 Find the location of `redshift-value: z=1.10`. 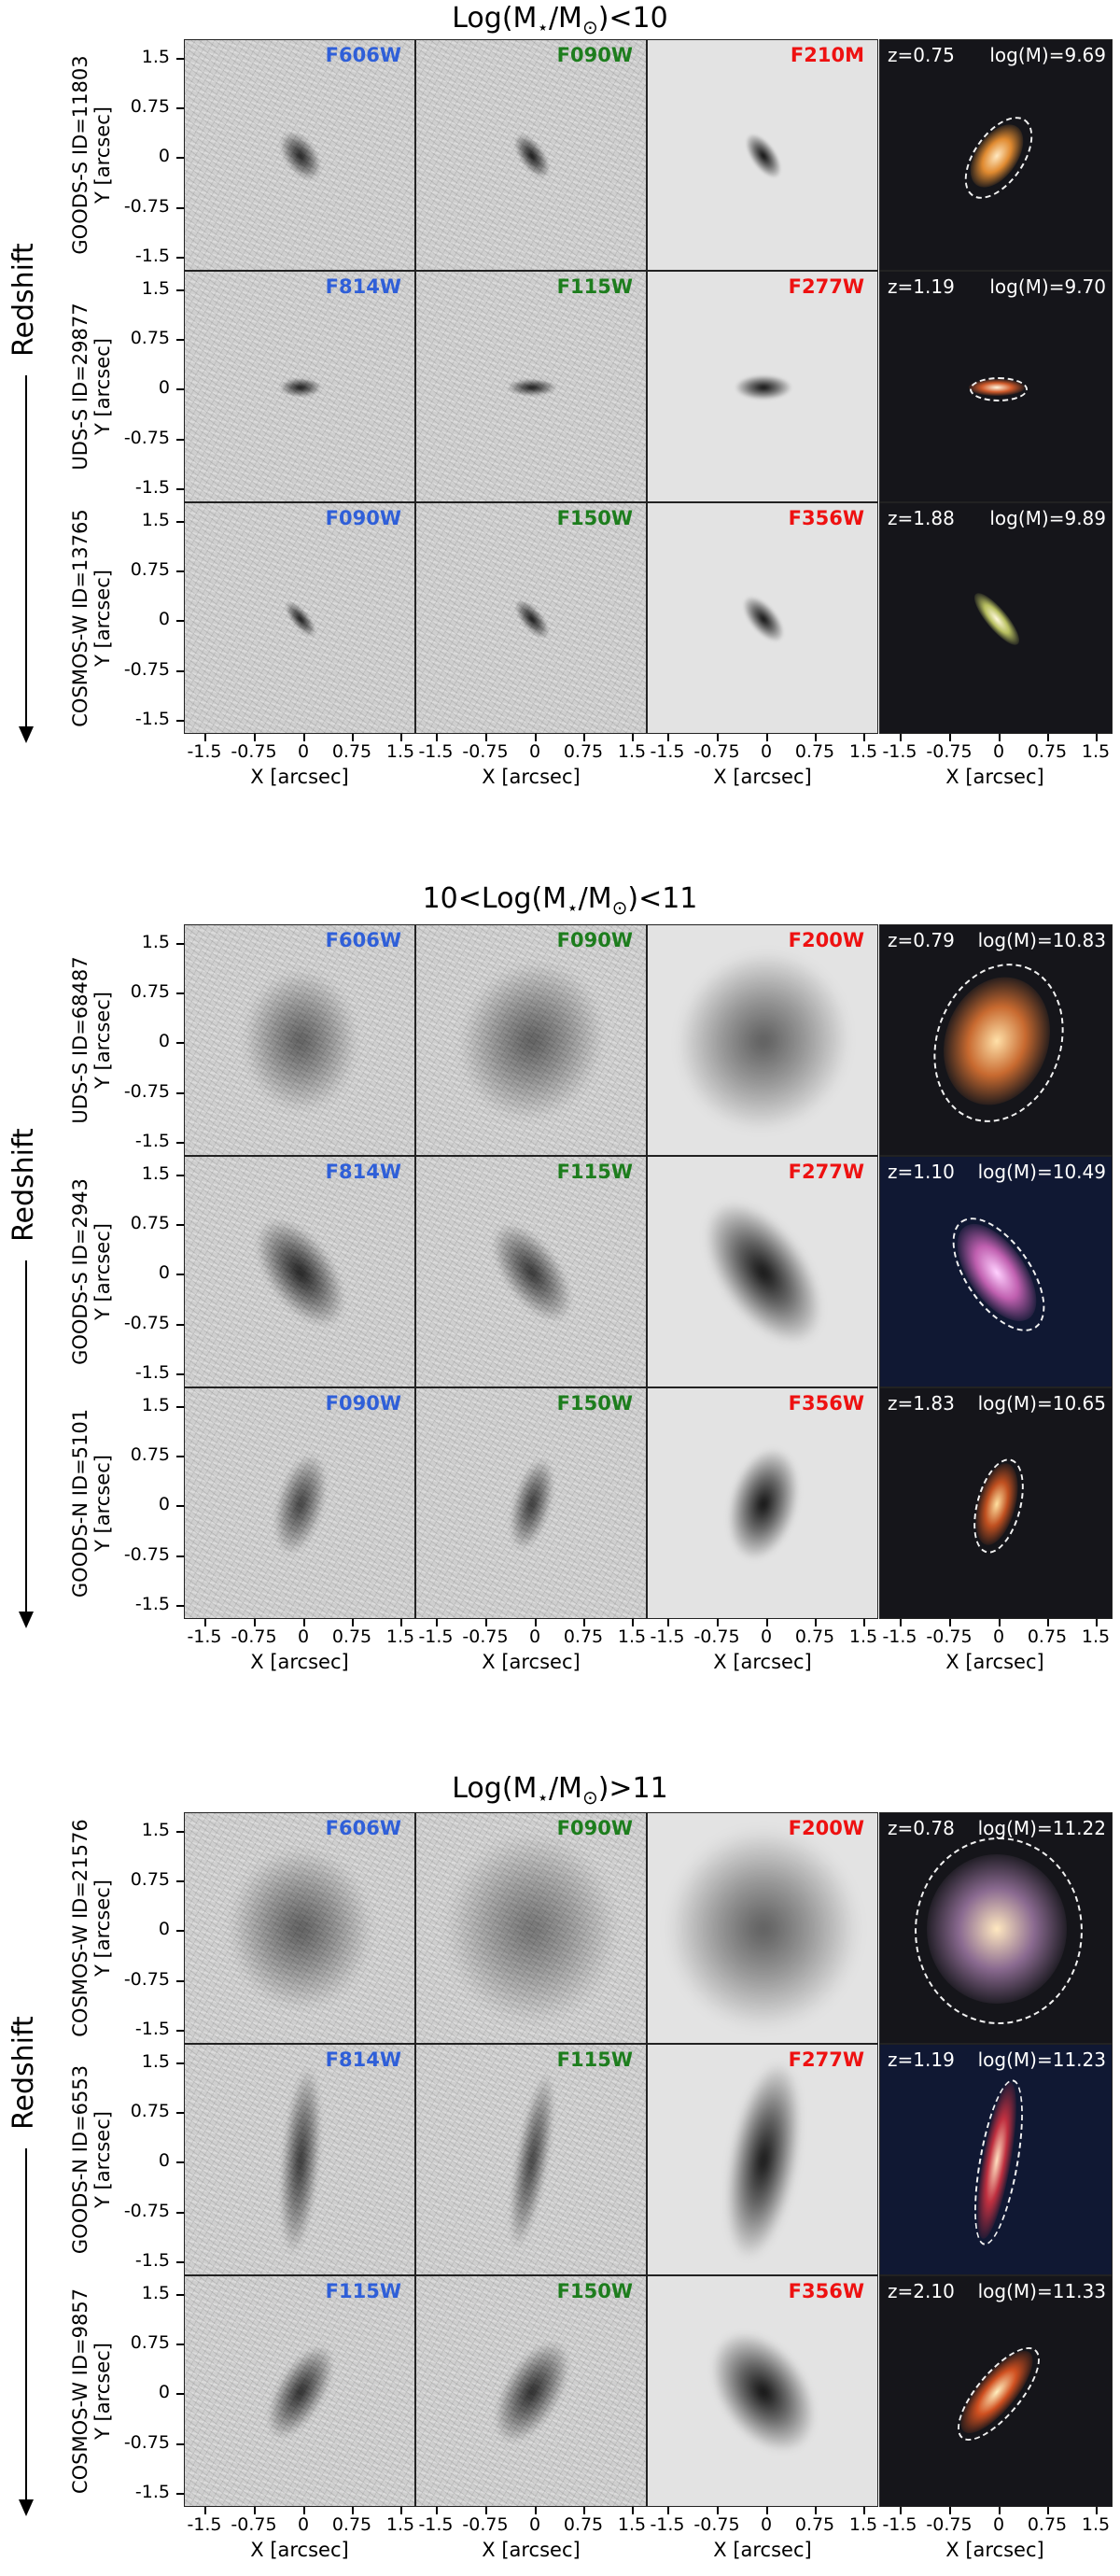

redshift-value: z=1.10 is located at coordinates (921, 1172).